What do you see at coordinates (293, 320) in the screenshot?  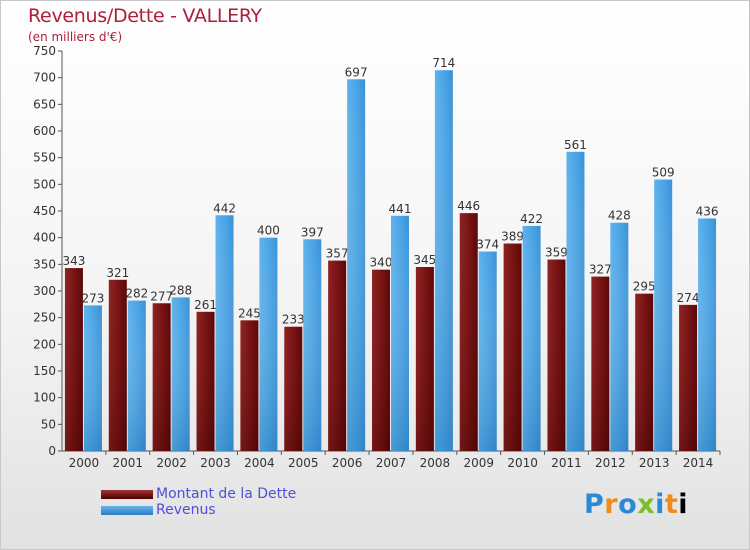 I see `data-label-dette: 233` at bounding box center [293, 320].